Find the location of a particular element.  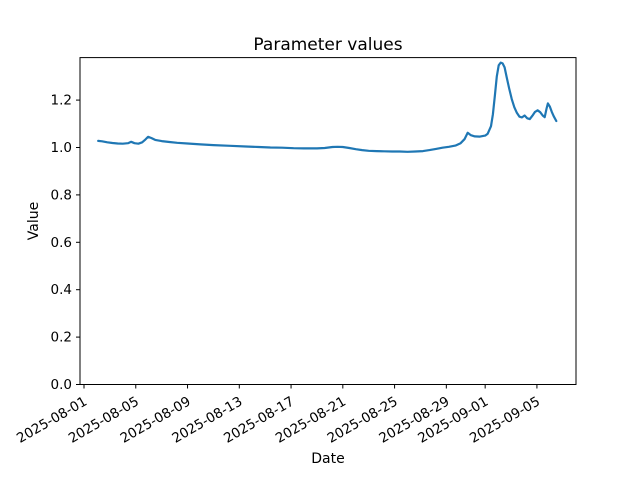

y-tick-label: 0.6 is located at coordinates (61, 243).